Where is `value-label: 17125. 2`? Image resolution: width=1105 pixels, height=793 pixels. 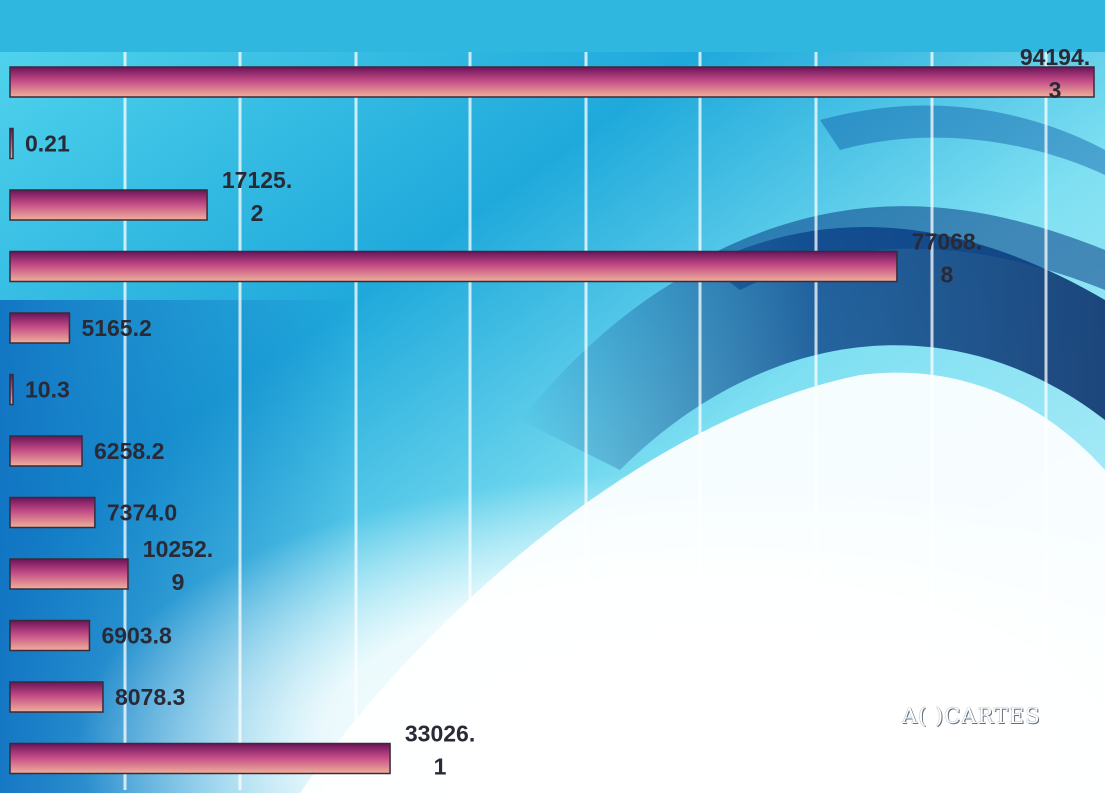 value-label: 17125. 2 is located at coordinates (257, 196).